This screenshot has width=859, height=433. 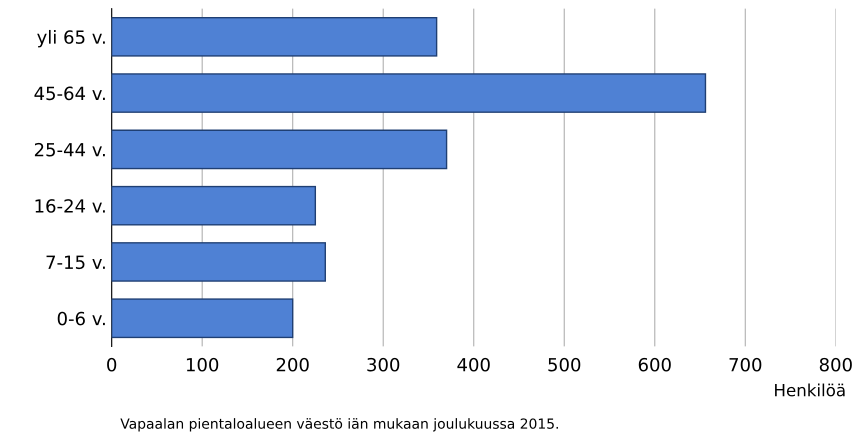 What do you see at coordinates (81, 319) in the screenshot?
I see `y-tick-label: 0-6 v.` at bounding box center [81, 319].